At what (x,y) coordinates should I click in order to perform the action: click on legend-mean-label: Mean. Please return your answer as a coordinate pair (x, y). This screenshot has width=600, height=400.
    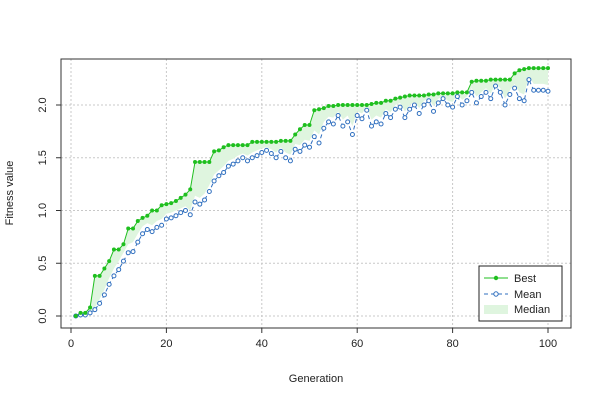
    Looking at the image, I should click on (528, 295).